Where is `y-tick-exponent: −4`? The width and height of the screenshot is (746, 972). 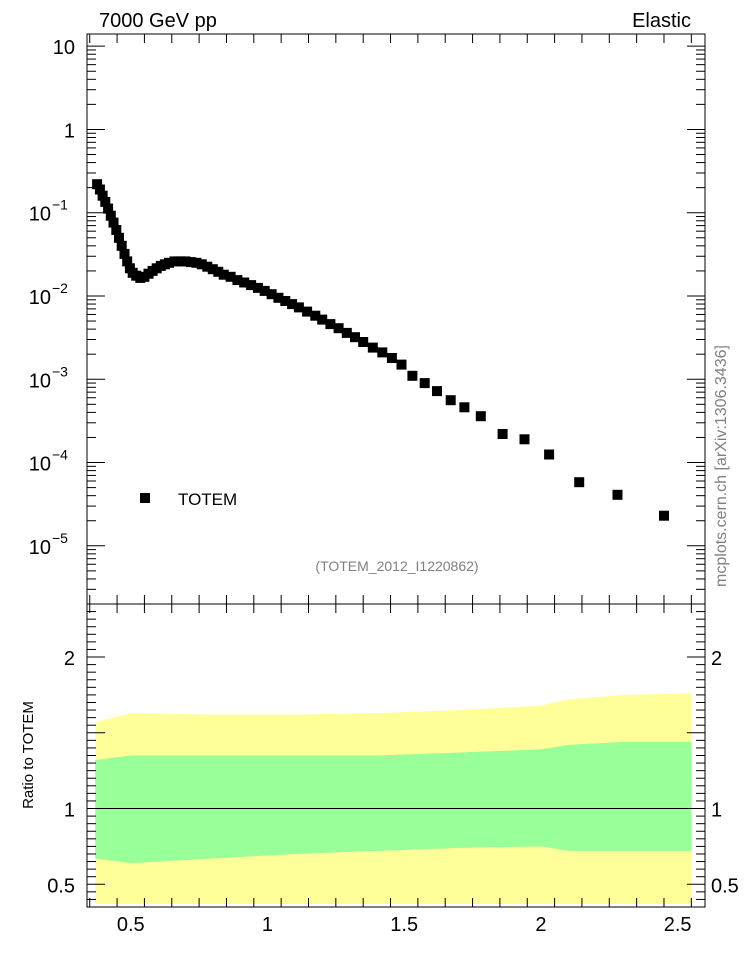
y-tick-exponent: −4 is located at coordinates (60, 455).